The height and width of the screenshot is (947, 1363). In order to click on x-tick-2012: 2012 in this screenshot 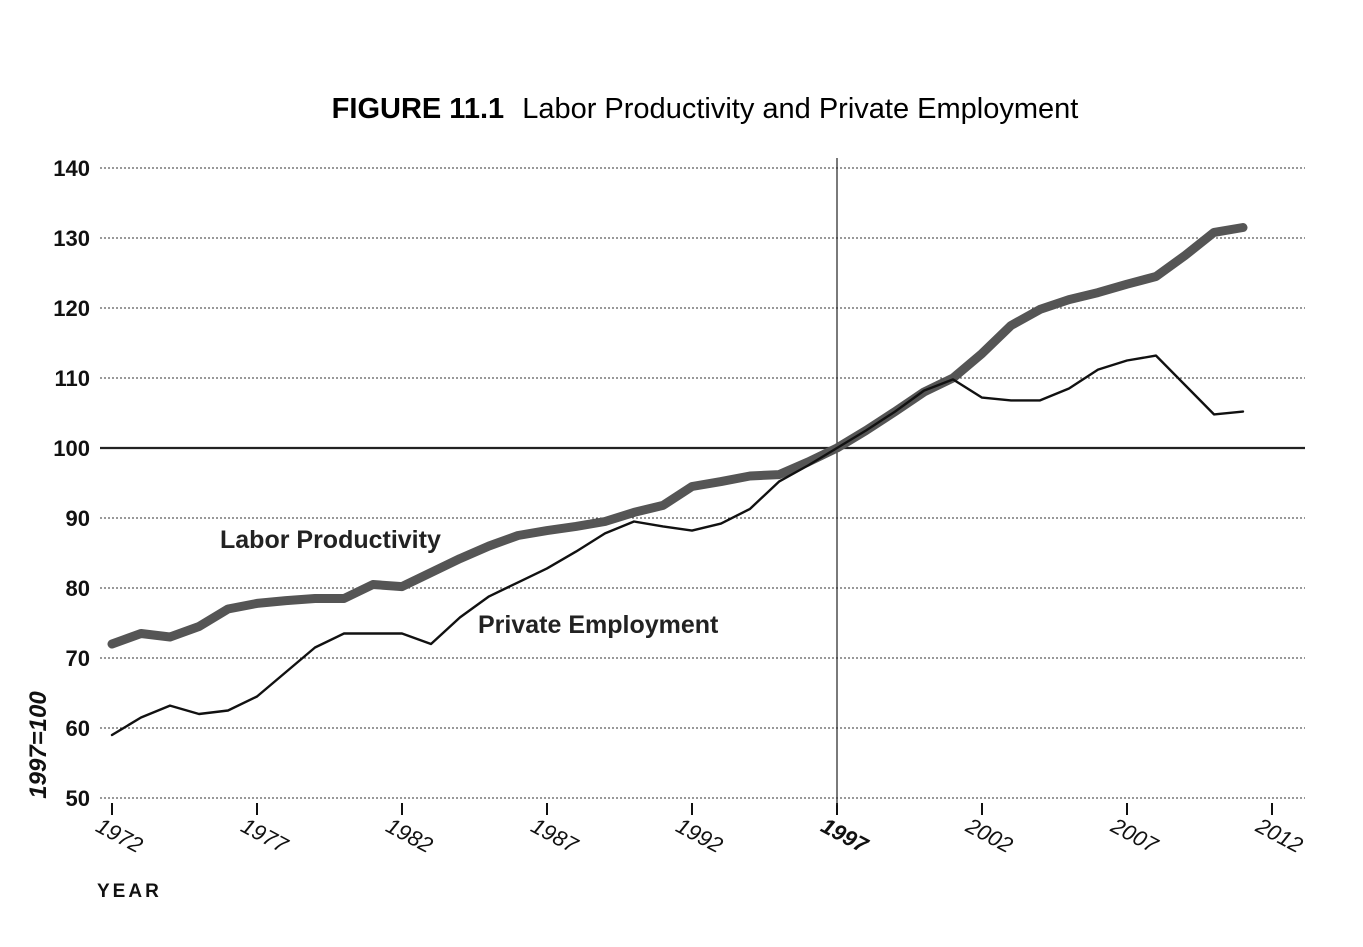, I will do `click(1279, 835)`.